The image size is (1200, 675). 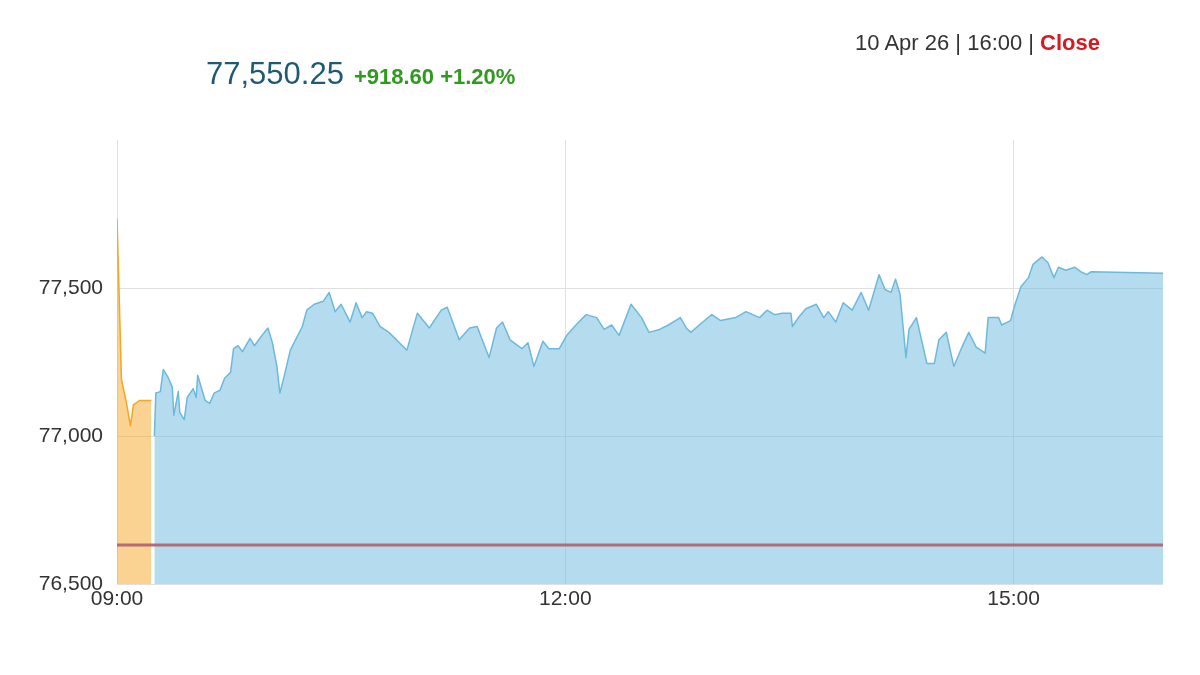 What do you see at coordinates (945, 43) in the screenshot?
I see `text: 10 Apr 26 | 16:00 |` at bounding box center [945, 43].